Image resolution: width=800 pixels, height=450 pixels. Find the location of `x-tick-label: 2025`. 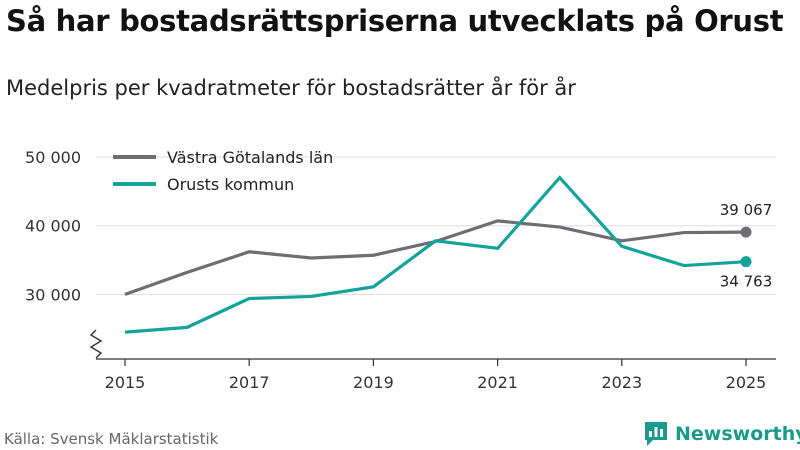

x-tick-label: 2025 is located at coordinates (746, 382).